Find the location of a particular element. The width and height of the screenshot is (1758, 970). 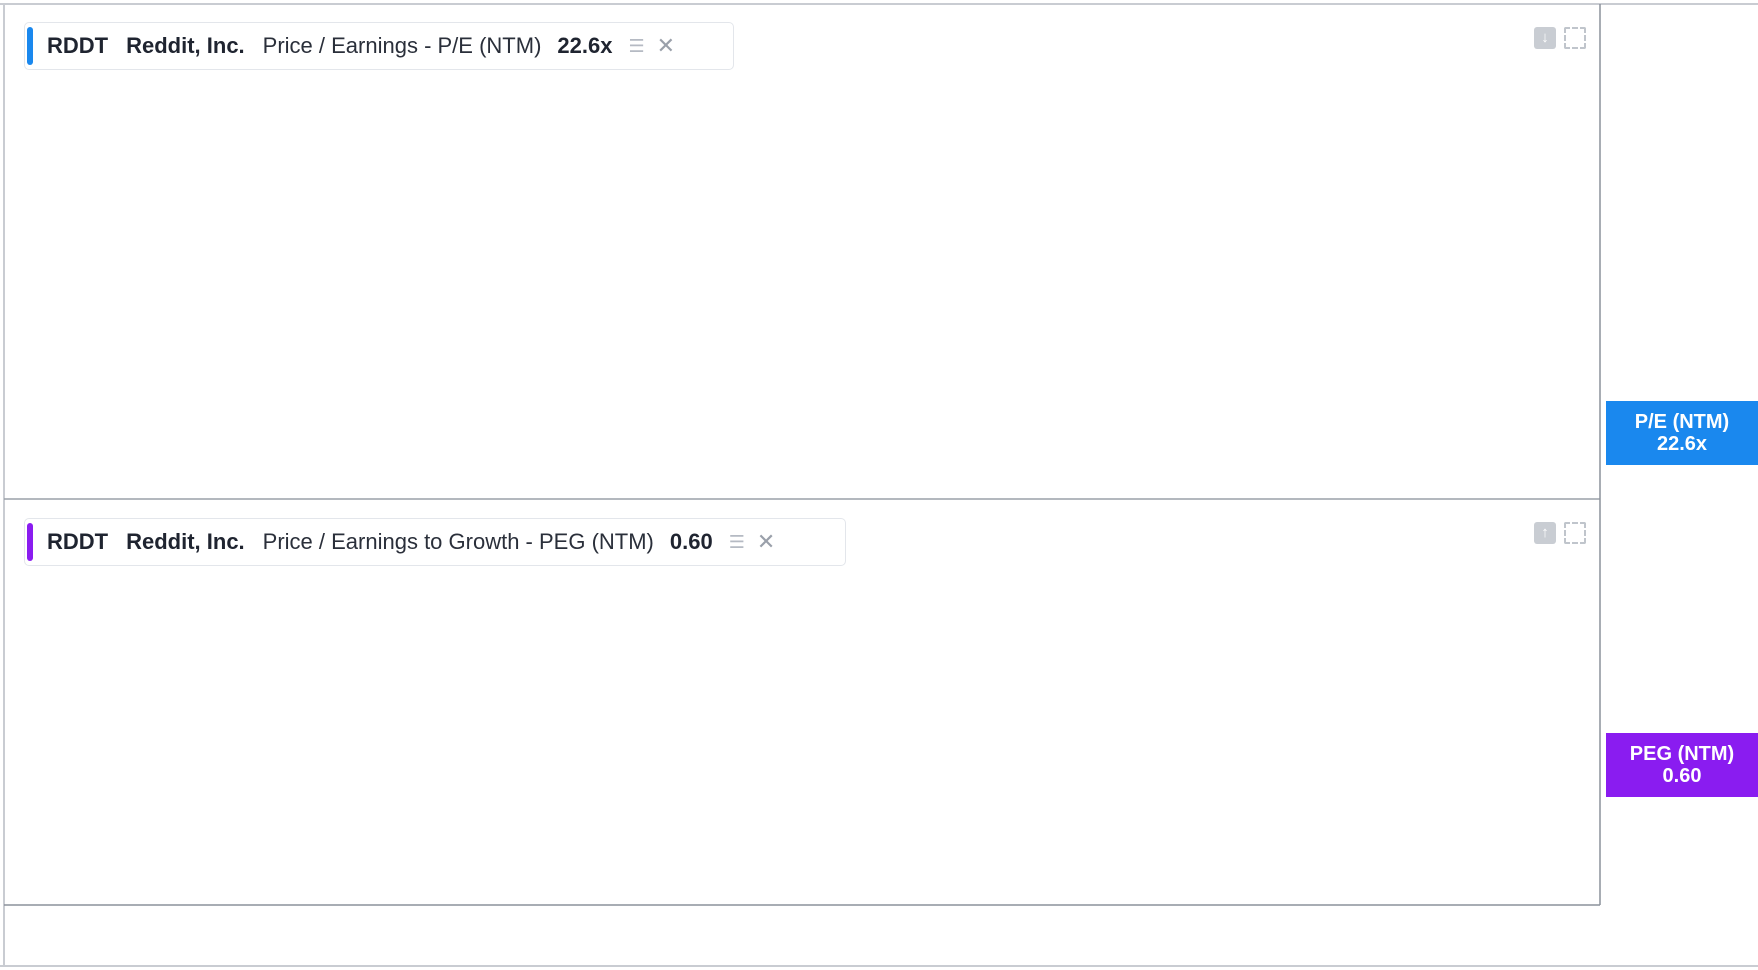

peg-flag-label: PEG (NTM) is located at coordinates (1682, 754).